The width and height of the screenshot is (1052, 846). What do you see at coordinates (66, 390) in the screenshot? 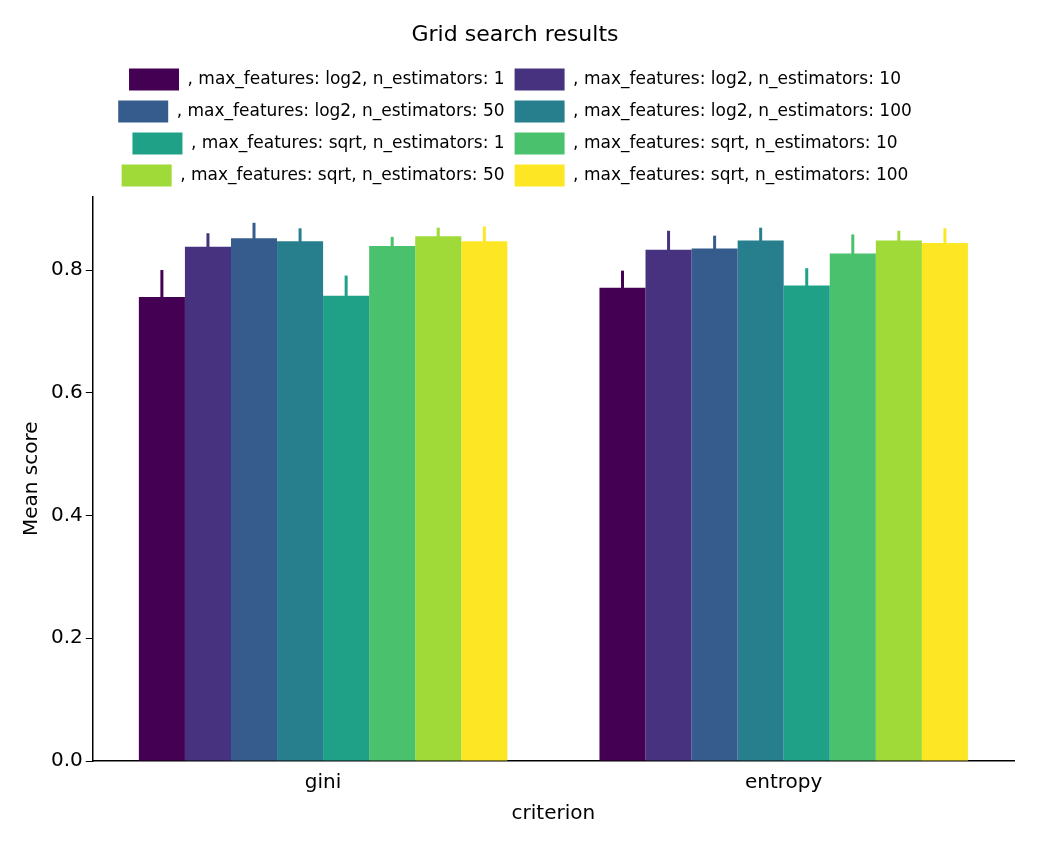
I see `y-tick-label: 0.6` at bounding box center [66, 390].